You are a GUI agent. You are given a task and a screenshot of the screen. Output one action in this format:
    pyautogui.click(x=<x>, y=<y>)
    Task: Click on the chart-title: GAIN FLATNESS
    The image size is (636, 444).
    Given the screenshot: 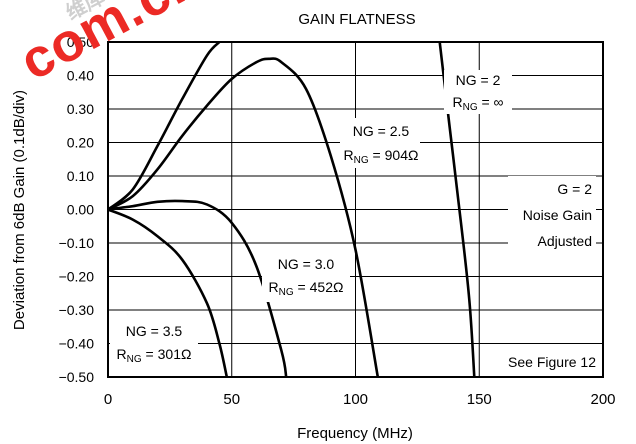 What is the action you would take?
    pyautogui.click(x=356, y=19)
    